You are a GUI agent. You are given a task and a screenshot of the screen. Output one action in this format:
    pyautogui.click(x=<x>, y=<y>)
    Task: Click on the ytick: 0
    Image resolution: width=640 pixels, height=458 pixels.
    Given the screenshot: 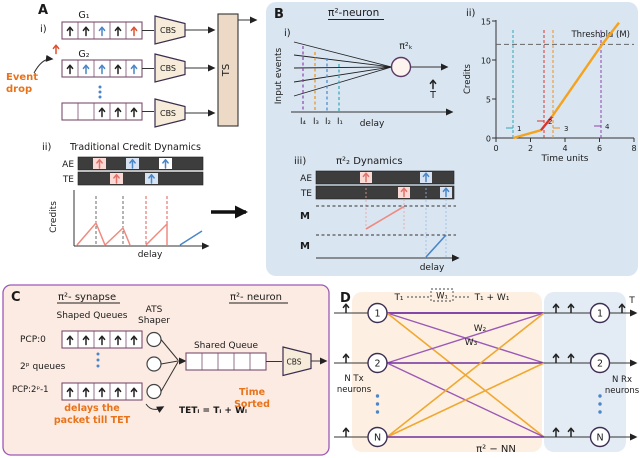 What is the action you would take?
    pyautogui.click(x=488, y=139)
    